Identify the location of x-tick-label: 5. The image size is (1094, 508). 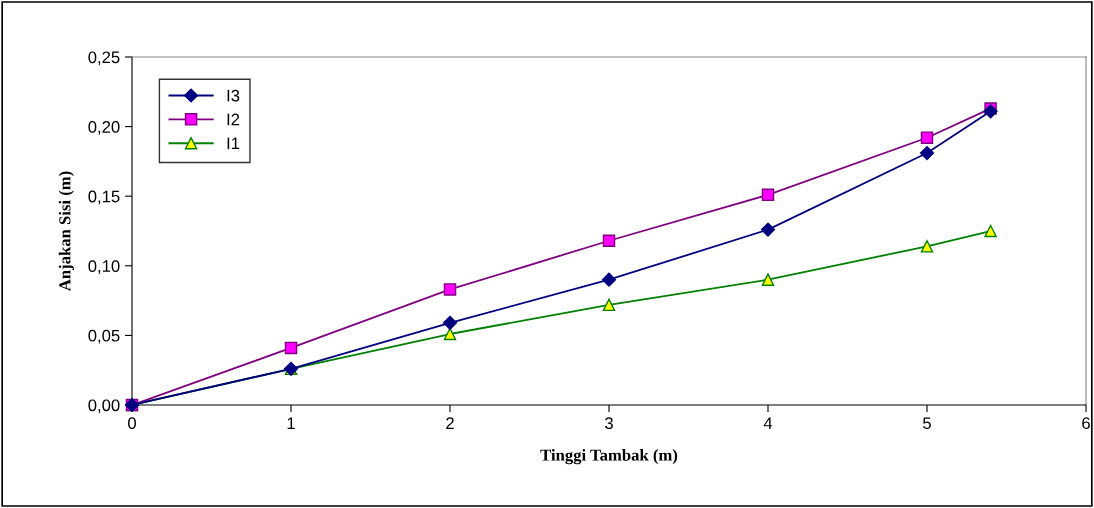
(927, 423).